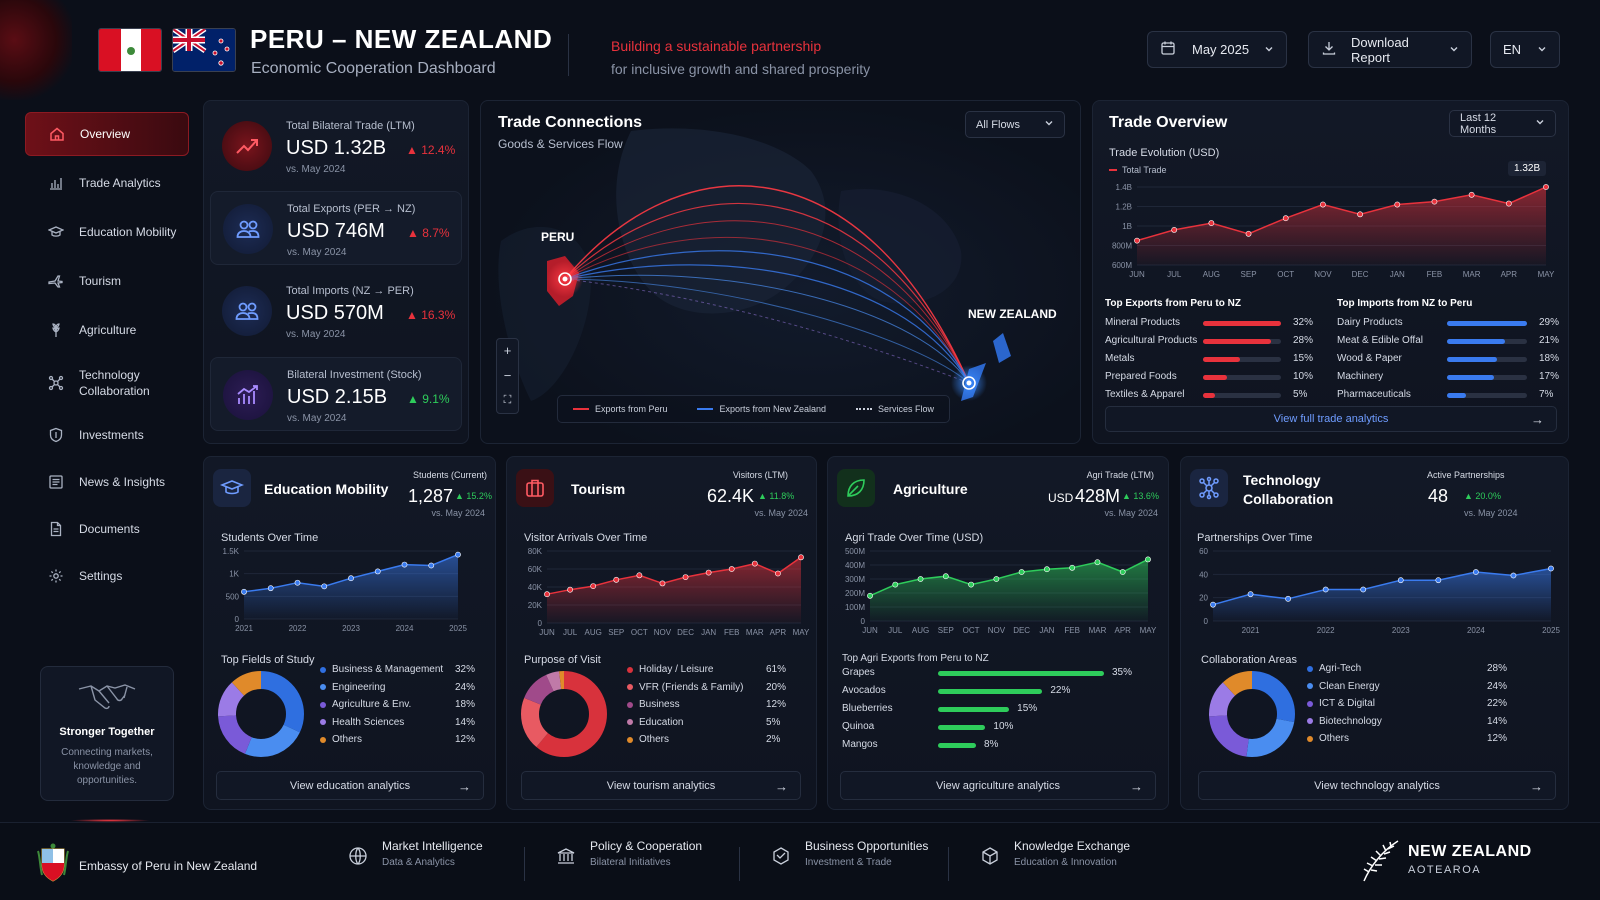  I want to click on footer-knowledge-exchange: Knowledge Exchange Education & Innovation, so click(1055, 855).